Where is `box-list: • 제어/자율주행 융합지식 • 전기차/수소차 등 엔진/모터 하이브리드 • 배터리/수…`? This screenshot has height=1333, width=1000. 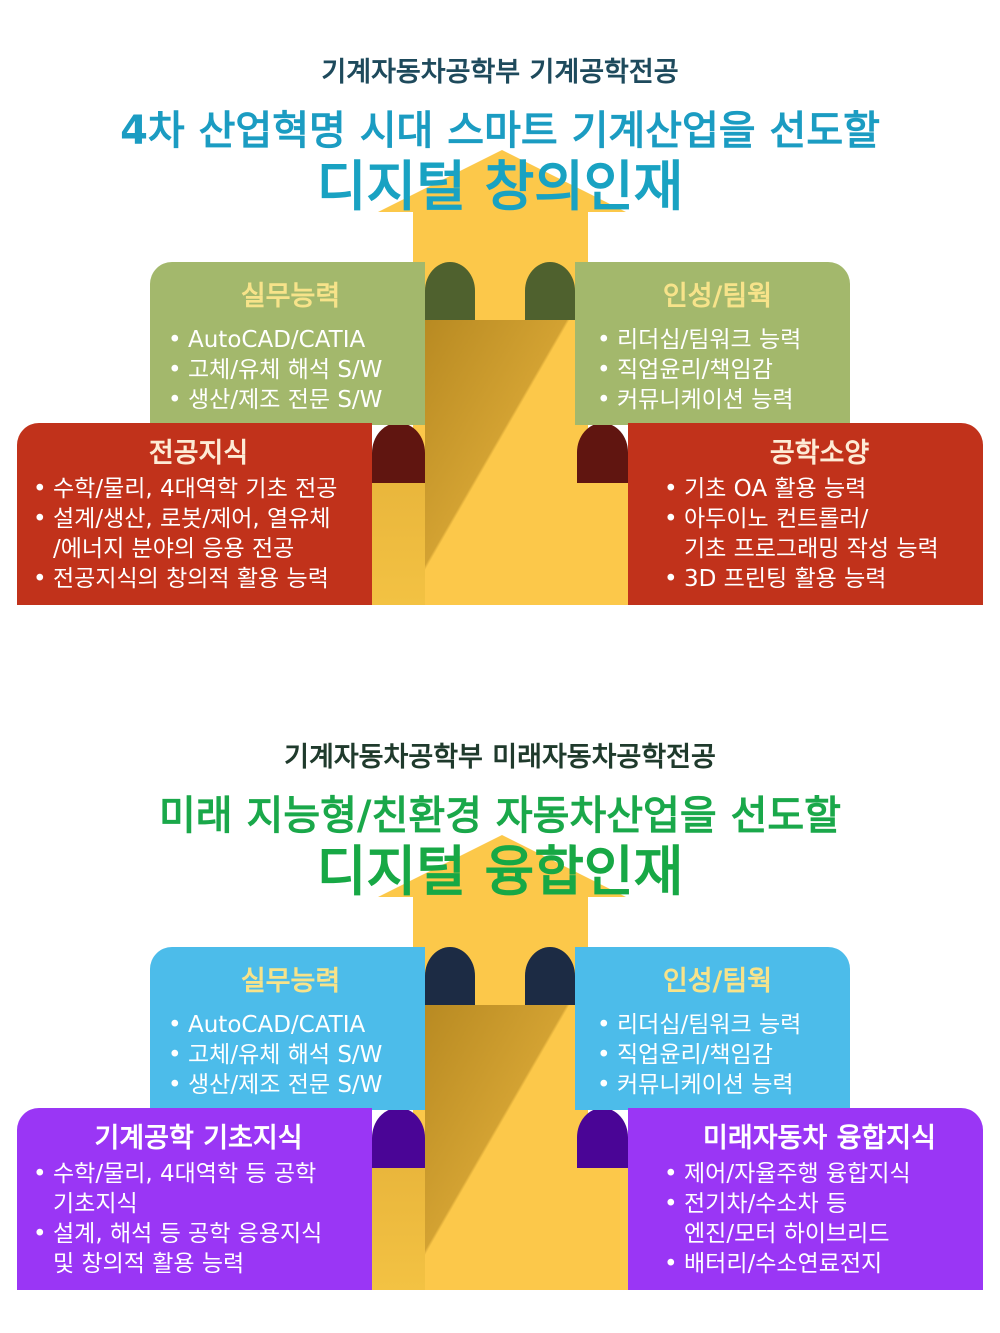 box-list: • 제어/자율주행 융합지식 • 전기차/수소차 등 엔진/모터 하이브리드 • 배터리/수… is located at coordinates (819, 1219).